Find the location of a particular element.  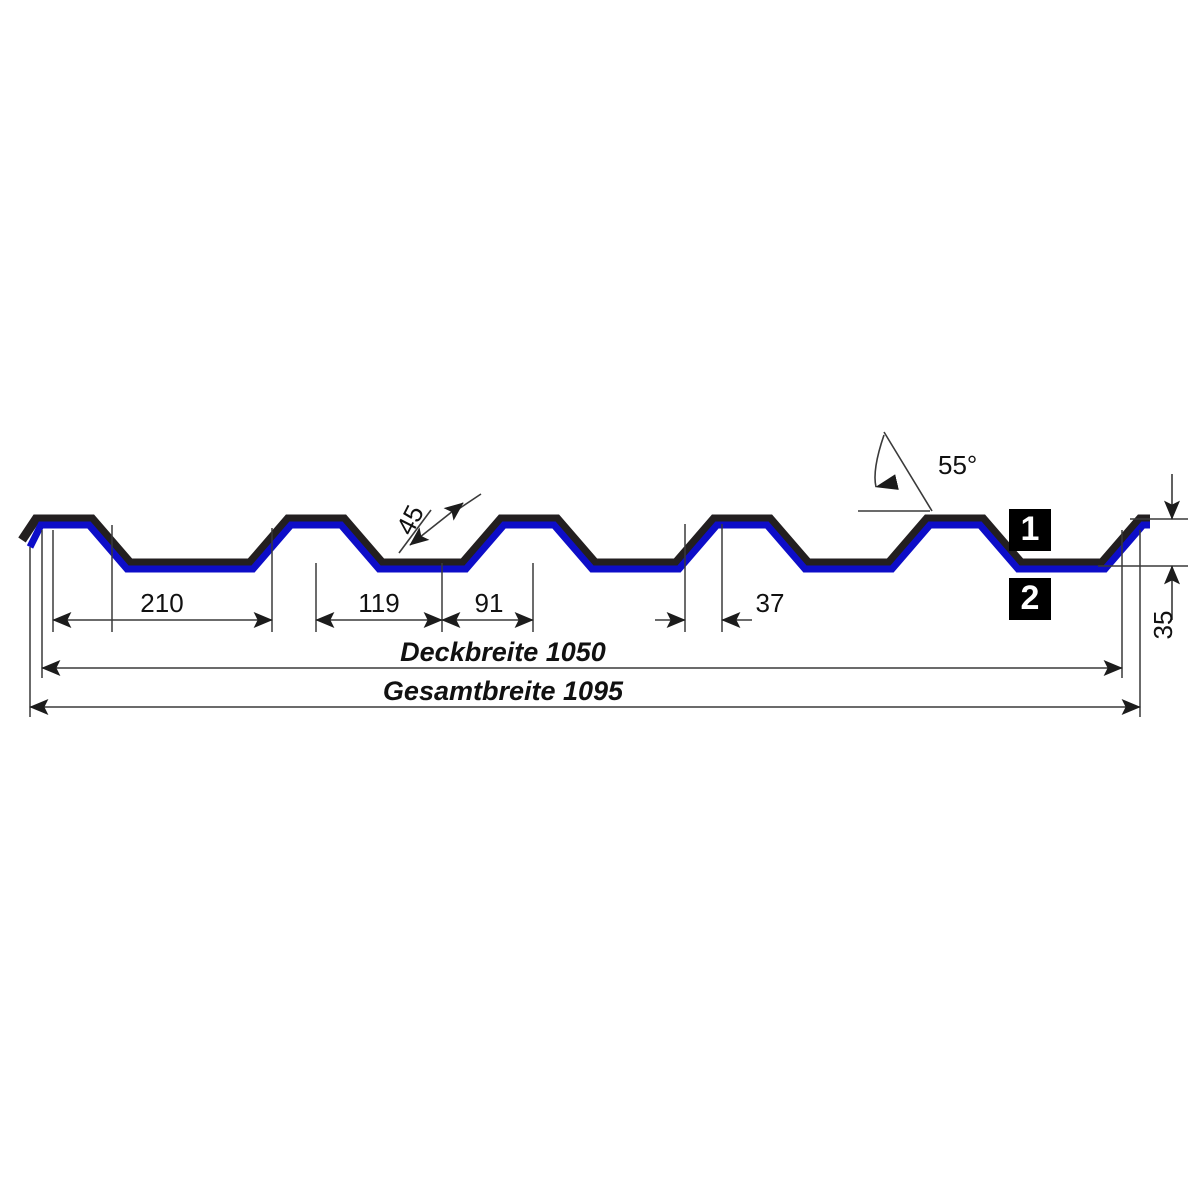

side-marker-1-box is located at coordinates (1030, 530).